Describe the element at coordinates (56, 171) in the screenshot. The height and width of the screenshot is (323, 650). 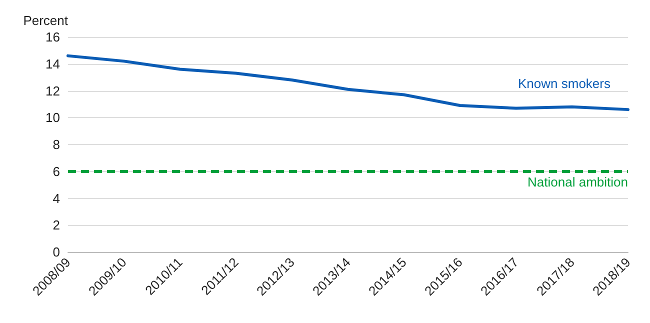
I see `y-tick-label: 6` at that location.